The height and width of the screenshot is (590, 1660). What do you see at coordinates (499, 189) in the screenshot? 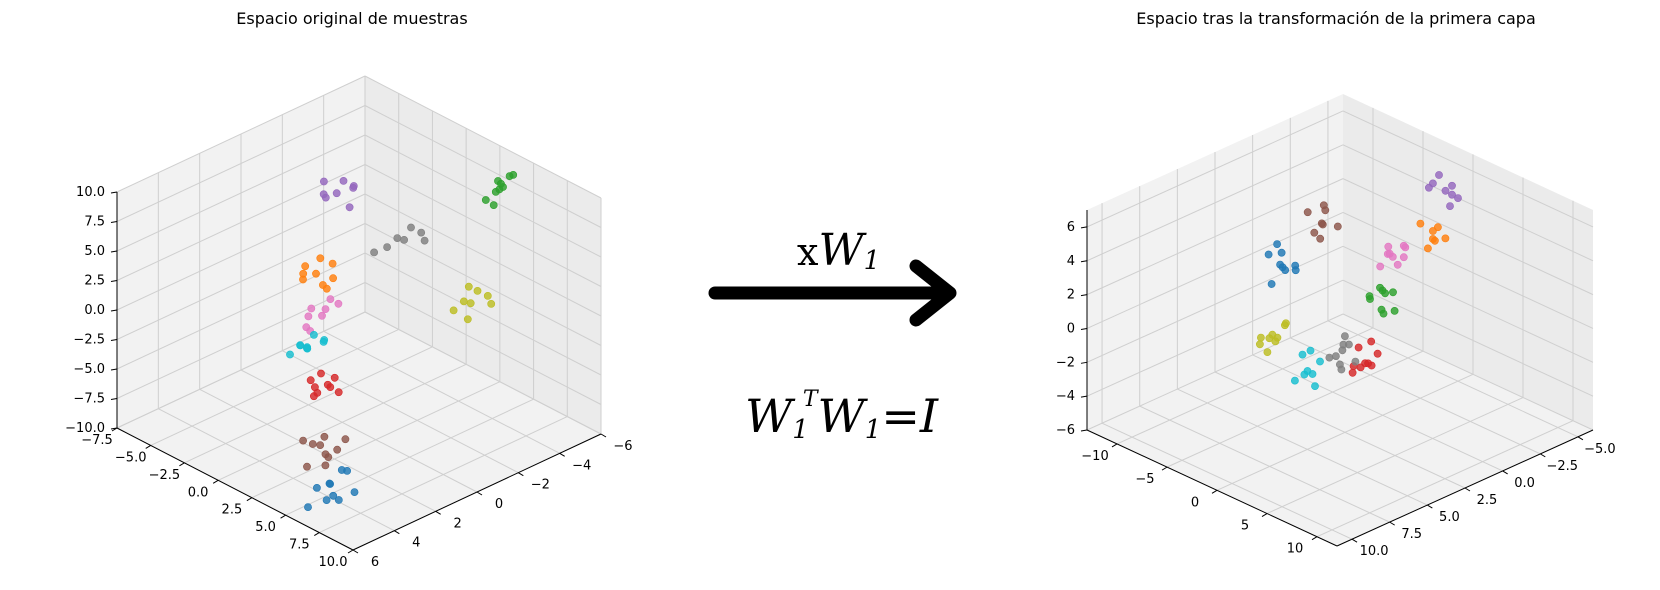
I see `series-green` at bounding box center [499, 189].